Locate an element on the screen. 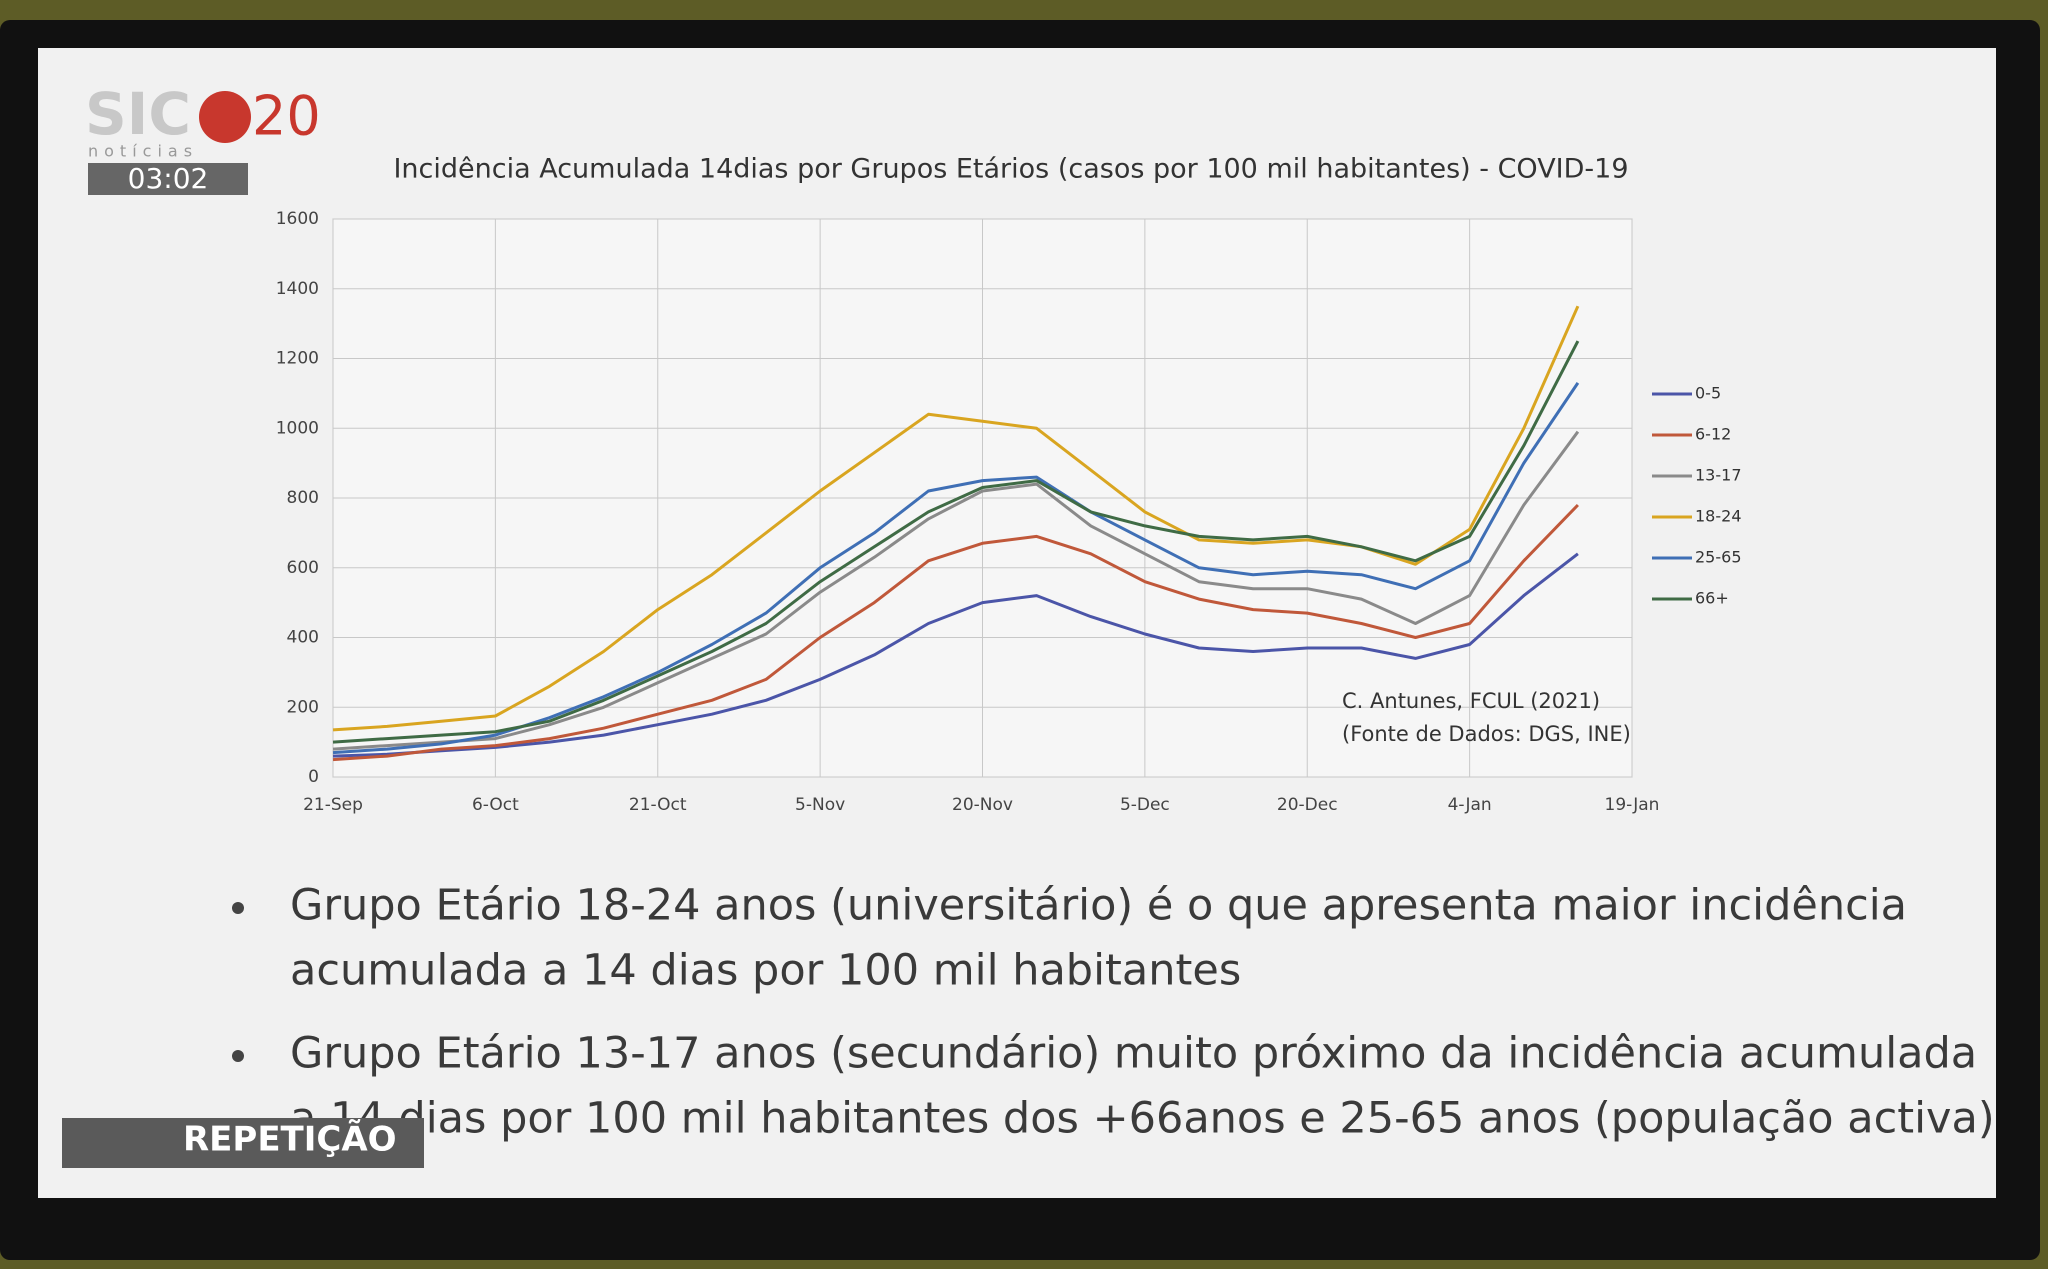 The image size is (2048, 1269). legend-label: 25-65 is located at coordinates (1718, 557).